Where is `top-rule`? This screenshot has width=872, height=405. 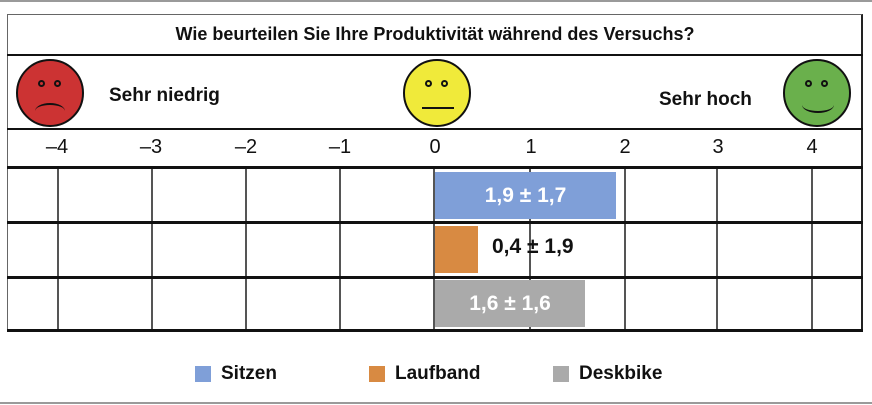 top-rule is located at coordinates (436, 1).